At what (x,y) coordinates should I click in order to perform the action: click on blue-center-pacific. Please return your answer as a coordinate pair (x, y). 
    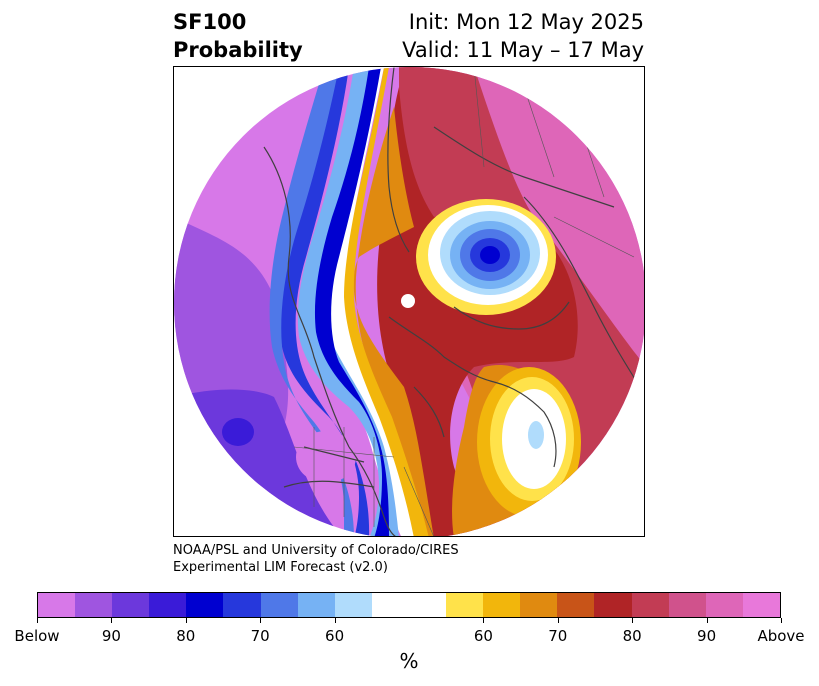
    Looking at the image, I should click on (238, 432).